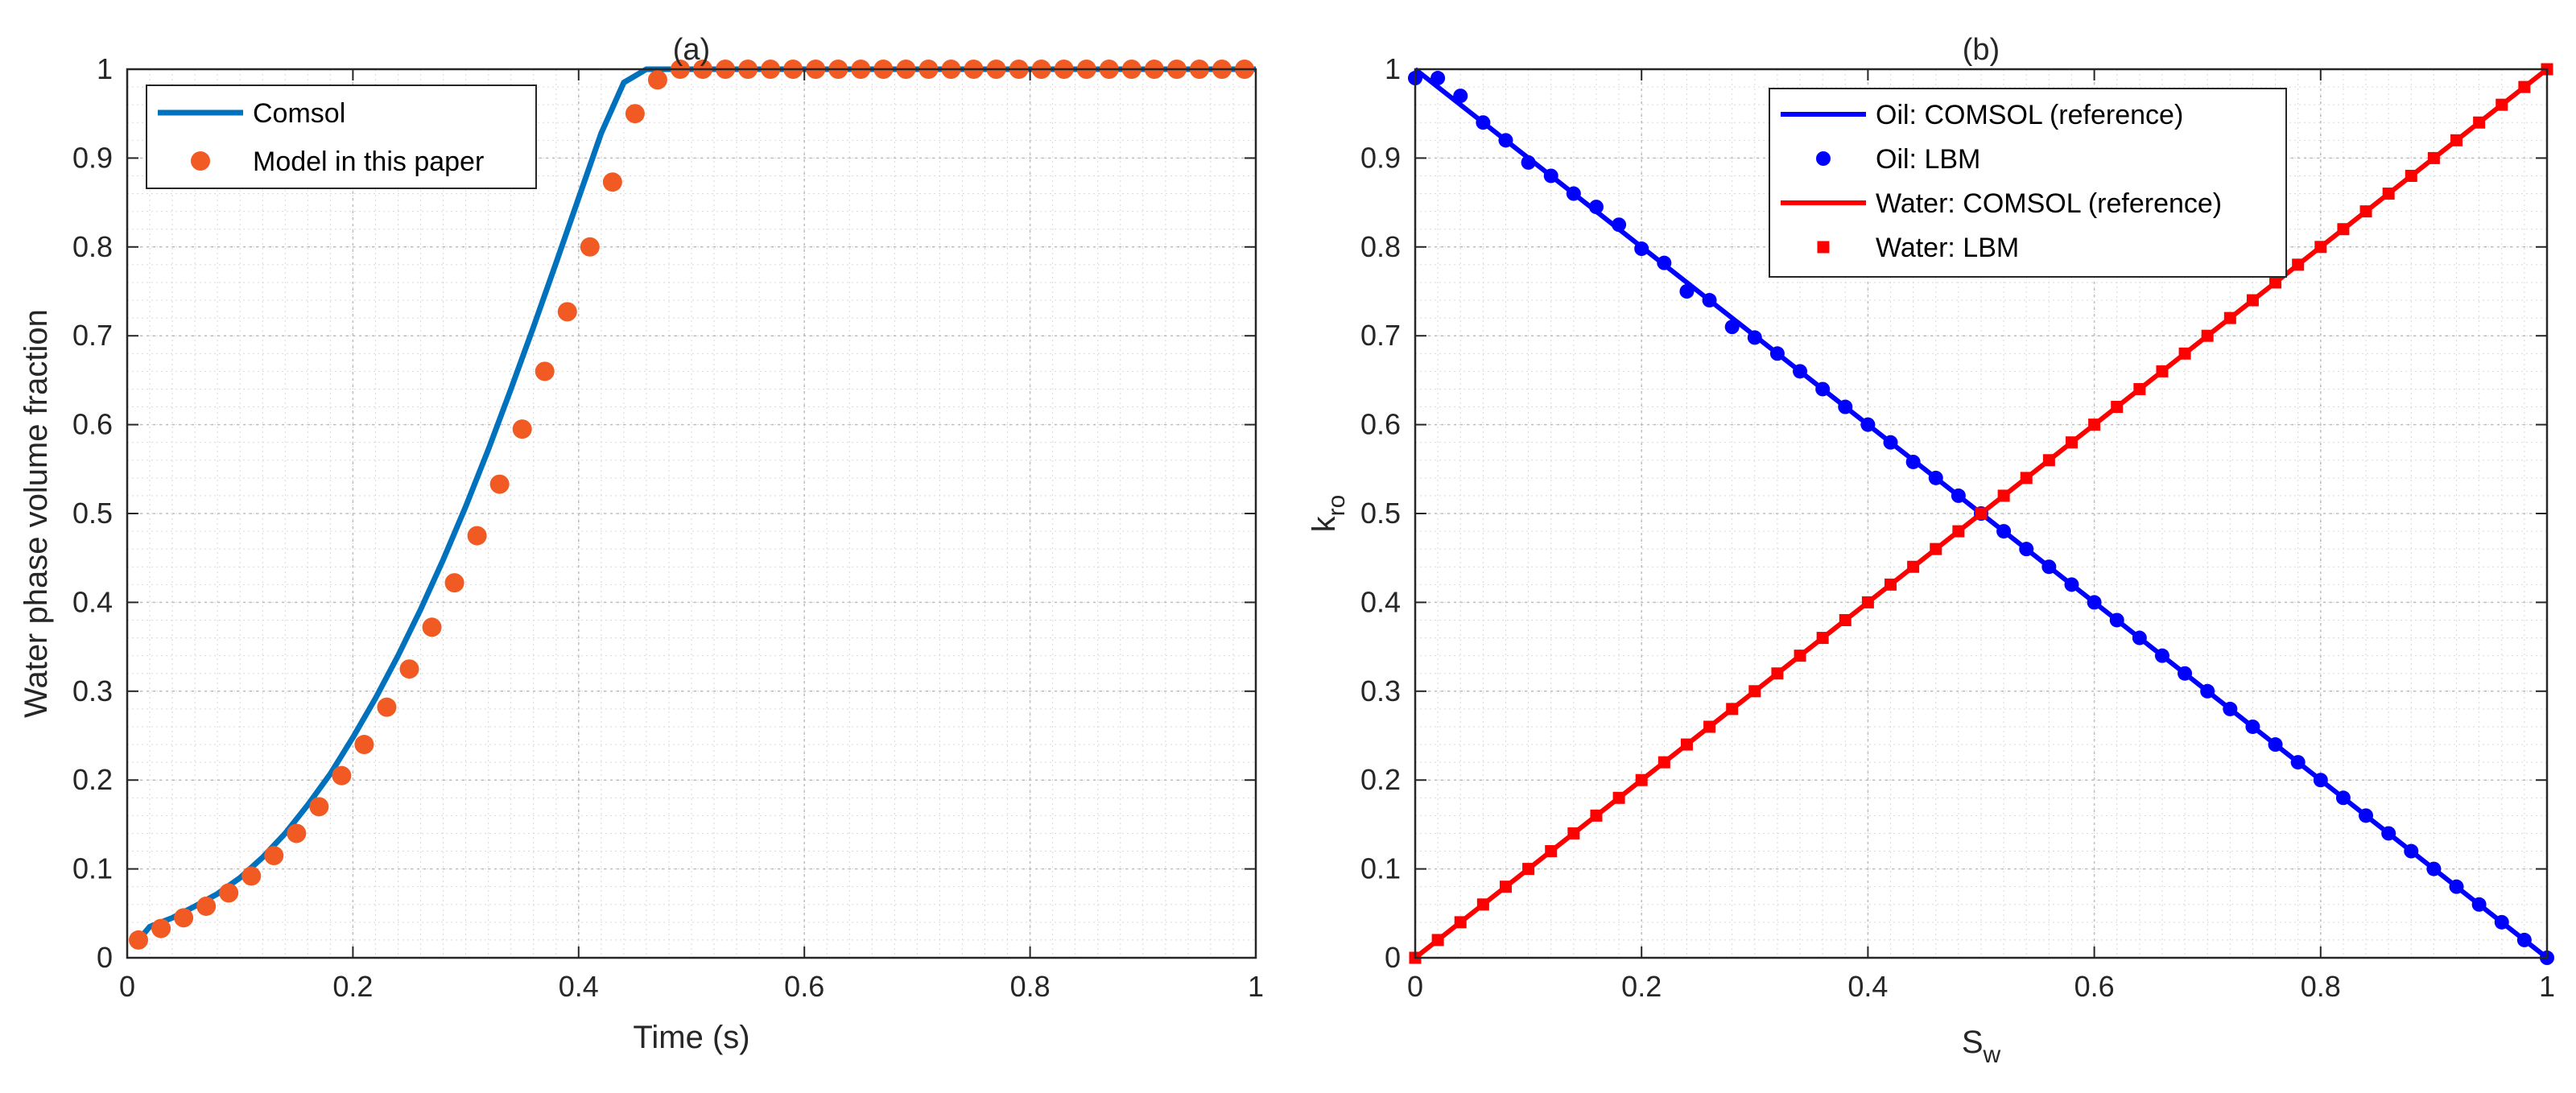  Describe the element at coordinates (1981, 50) in the screenshot. I see `panel-b-title: (b)` at that location.